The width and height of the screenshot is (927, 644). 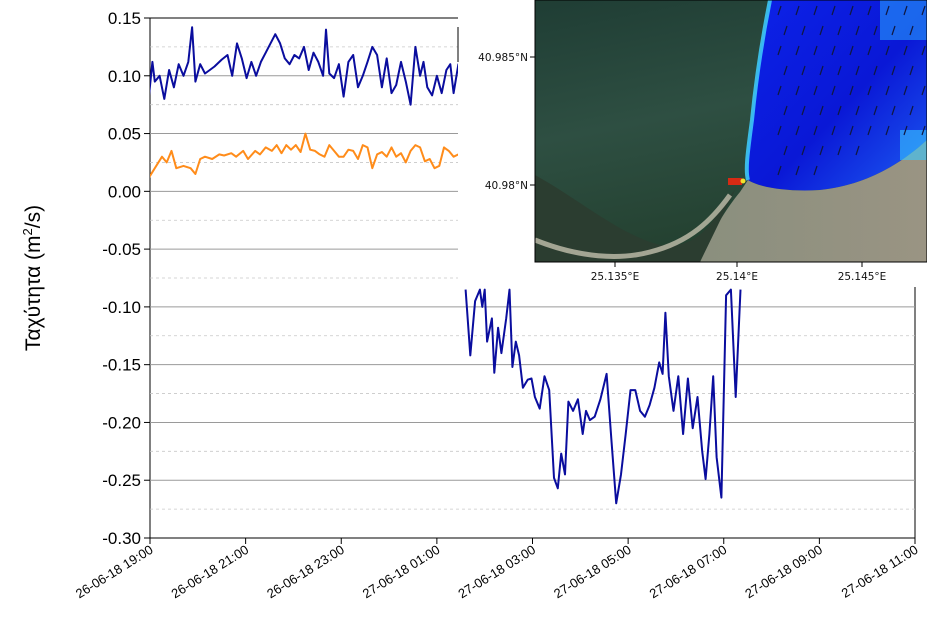 I want to click on dark-shore, so click(x=635, y=218).